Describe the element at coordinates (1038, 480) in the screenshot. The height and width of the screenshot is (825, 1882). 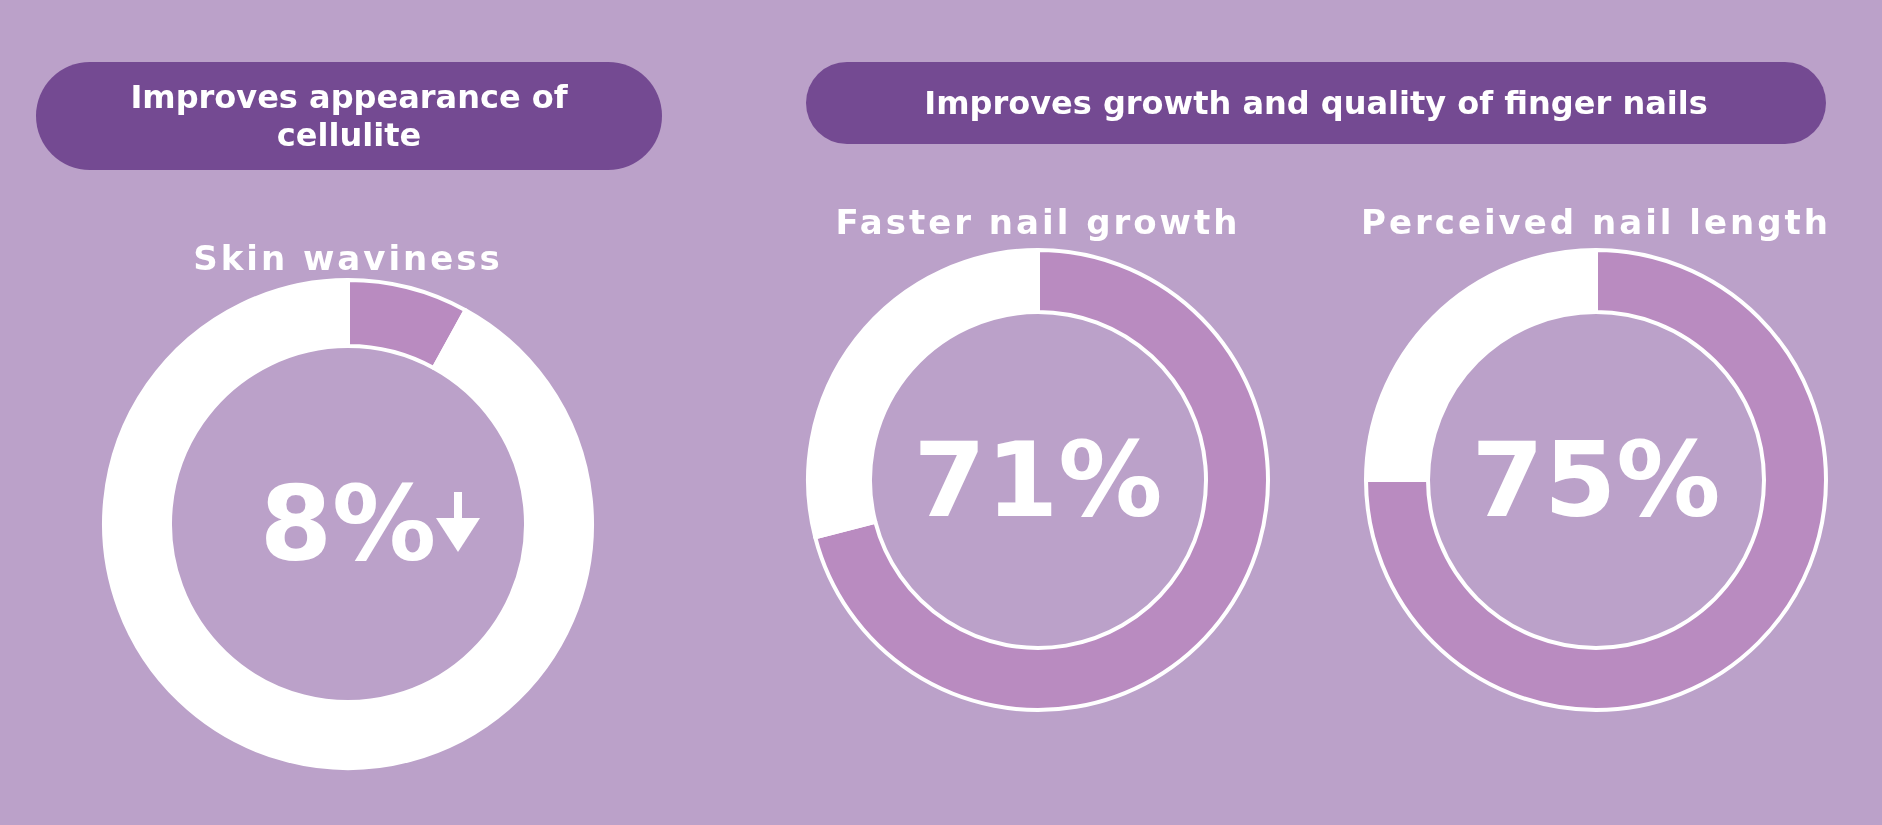
I see `text: 71%` at that location.